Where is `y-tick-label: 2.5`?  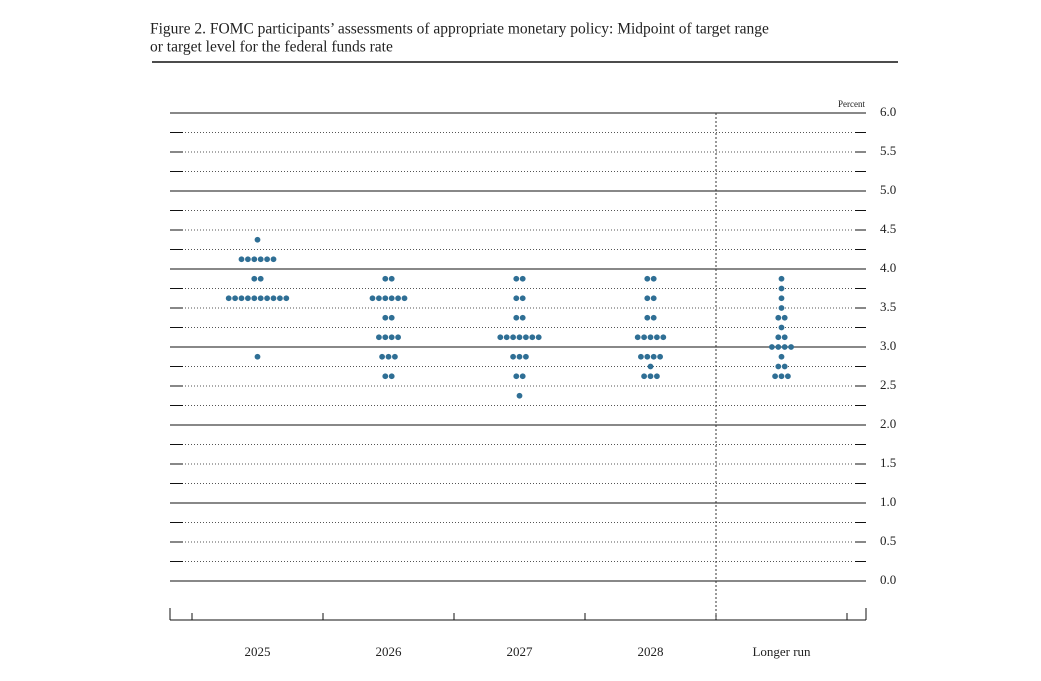 y-tick-label: 2.5 is located at coordinates (888, 384).